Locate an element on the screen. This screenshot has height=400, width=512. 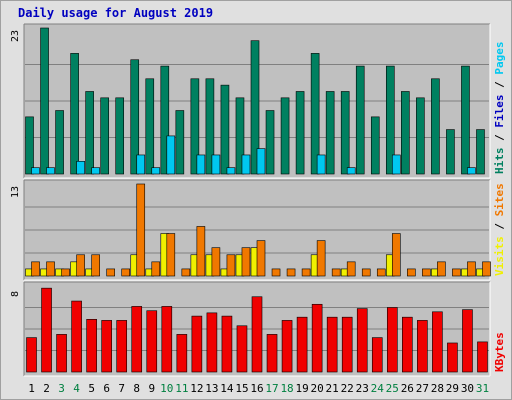
day-label: 10 is located at coordinates (166, 388).